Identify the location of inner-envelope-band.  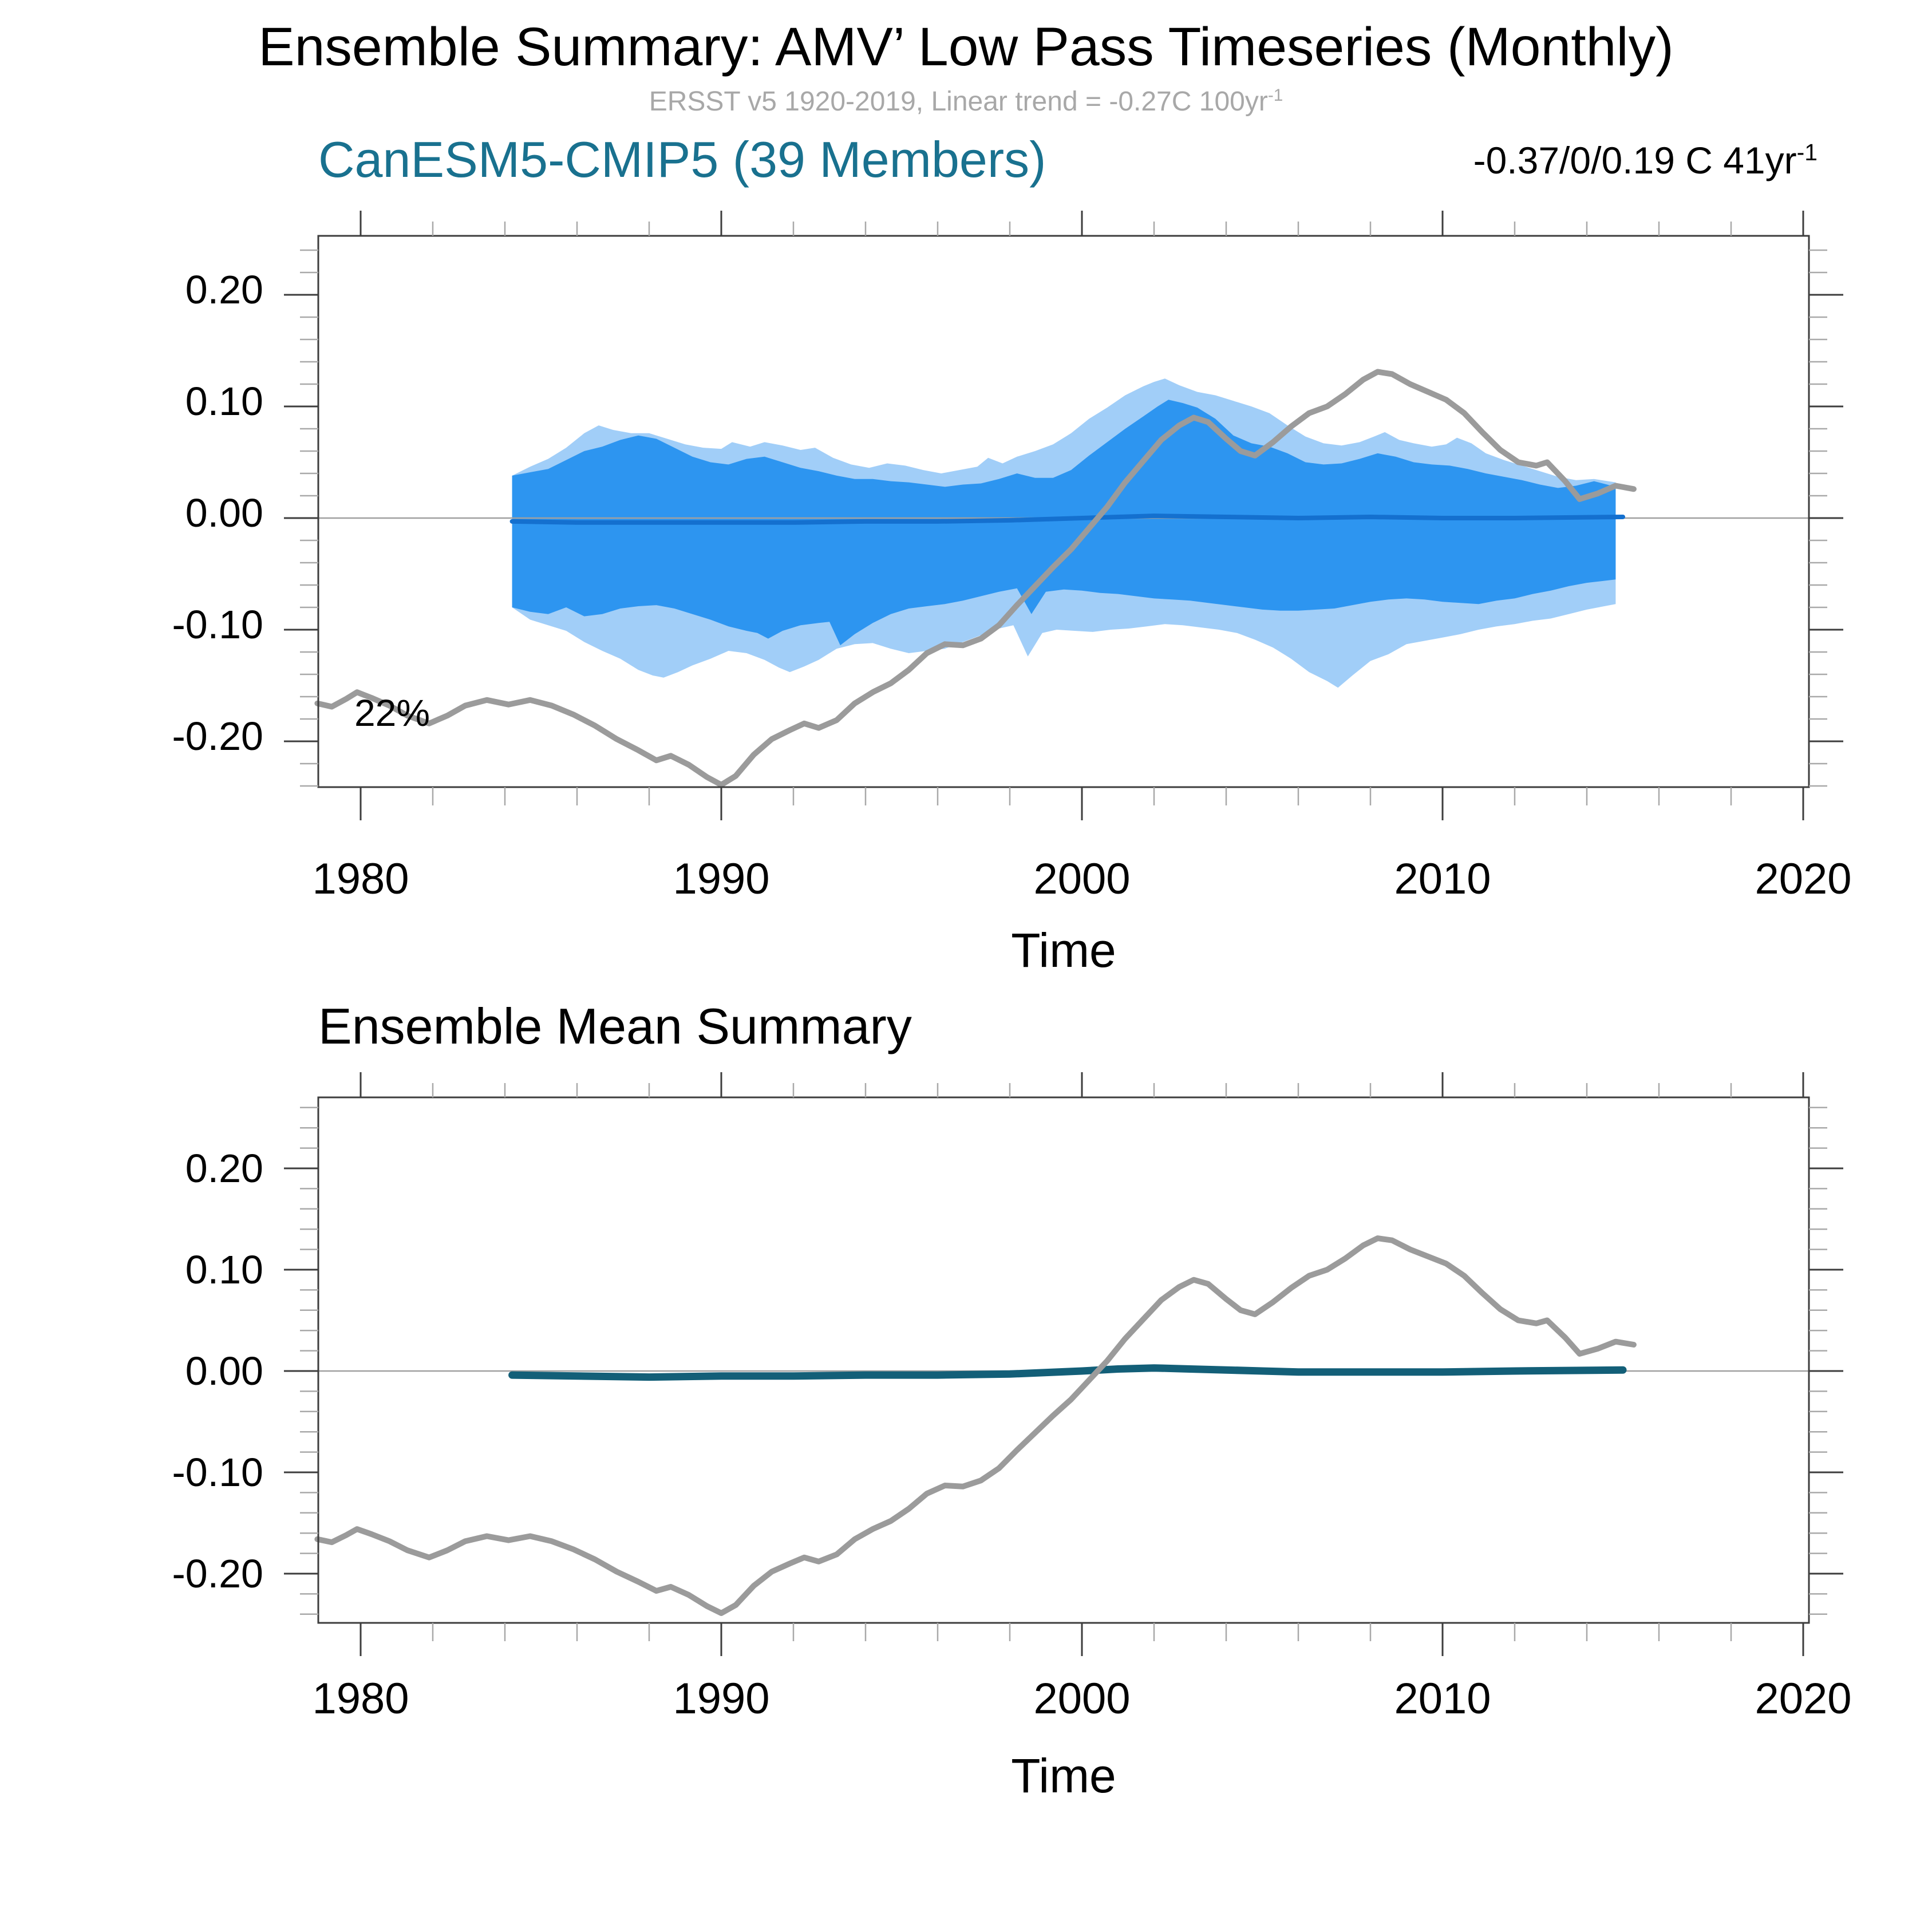
(1064, 523).